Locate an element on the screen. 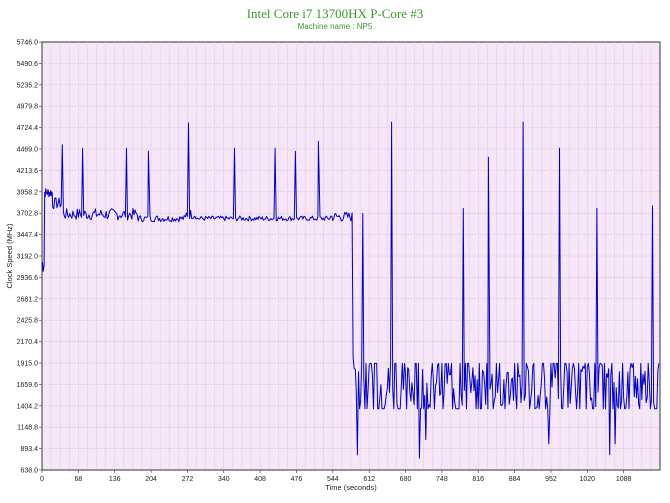  x-axis-label: Time (seconds) is located at coordinates (351, 487).